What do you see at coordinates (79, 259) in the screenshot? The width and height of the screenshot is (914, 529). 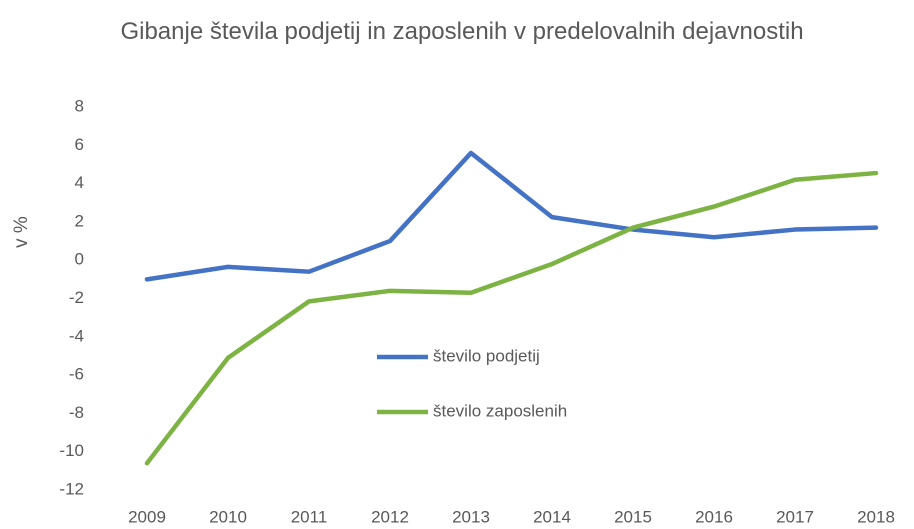 I see `y-tick-label: 0` at bounding box center [79, 259].